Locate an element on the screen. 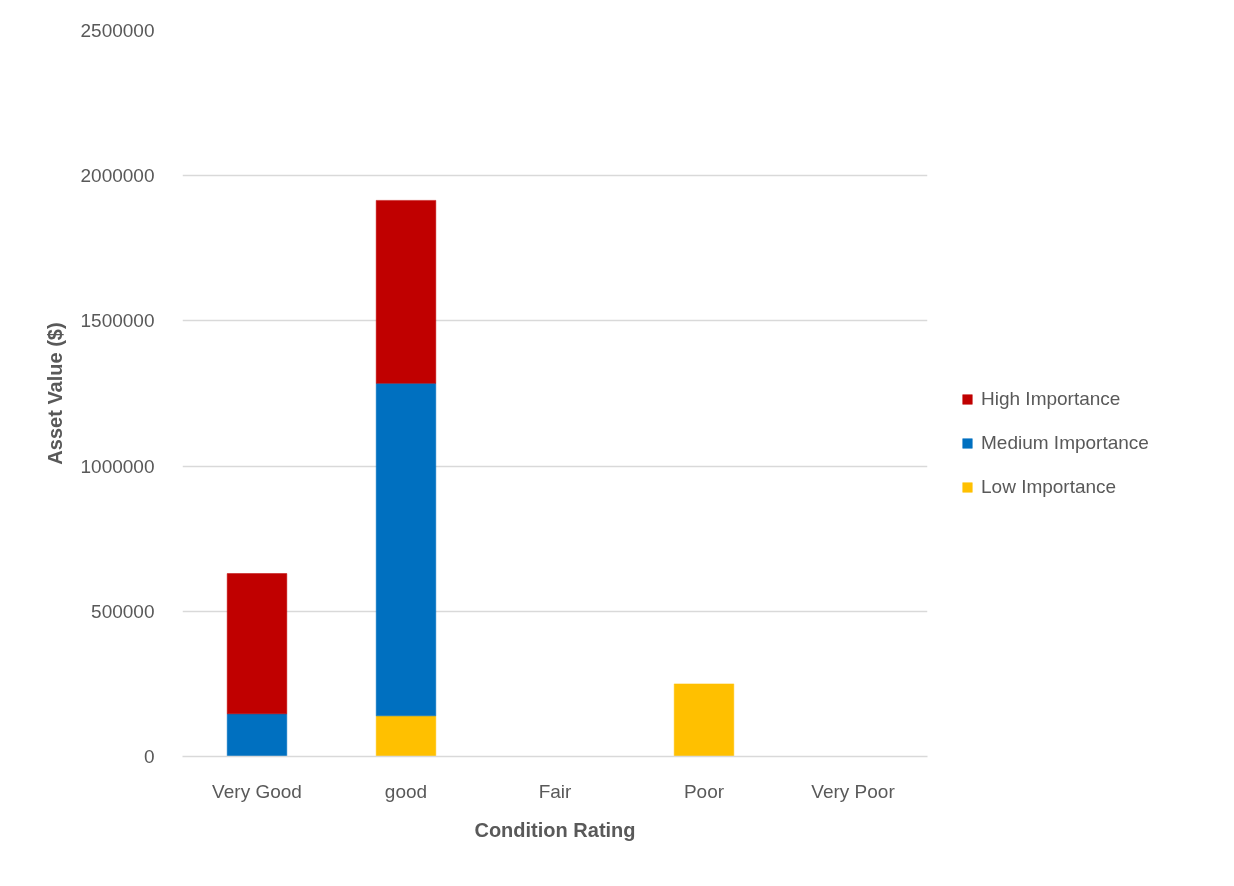 This screenshot has width=1234, height=886. y-tick-label: 500000 is located at coordinates (123, 611).